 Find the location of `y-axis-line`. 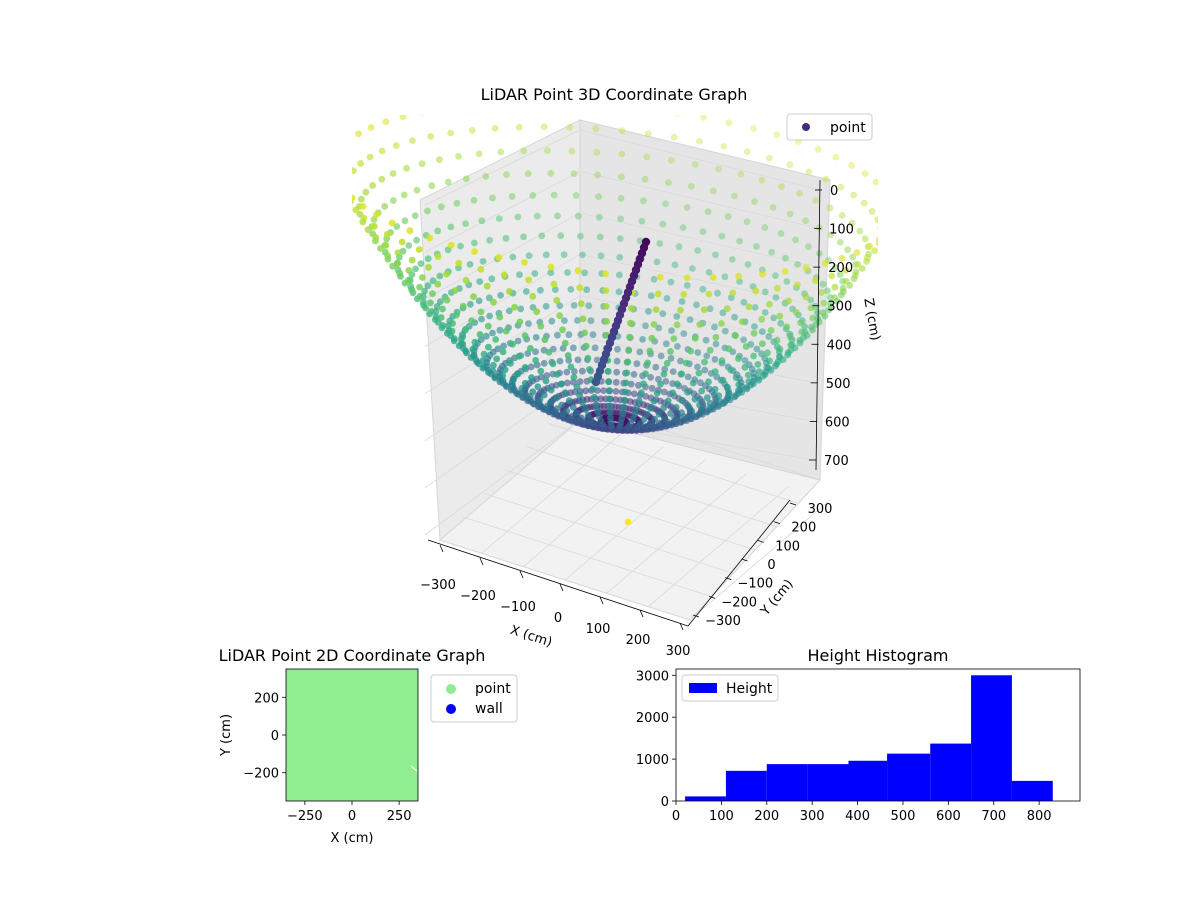

y-axis-line is located at coordinates (739, 563).